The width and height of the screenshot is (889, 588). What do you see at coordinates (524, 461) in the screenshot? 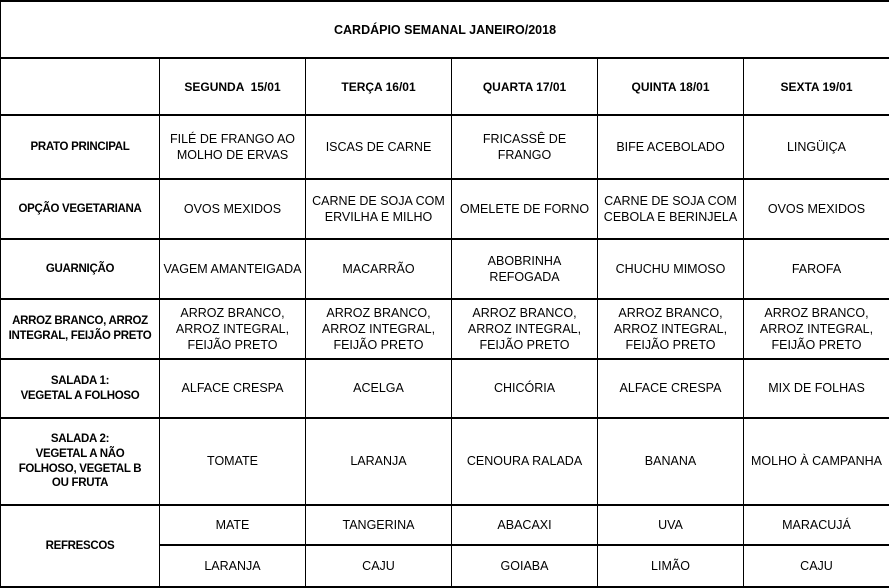
I see `menu-cell: CENOURA RALADA` at bounding box center [524, 461].